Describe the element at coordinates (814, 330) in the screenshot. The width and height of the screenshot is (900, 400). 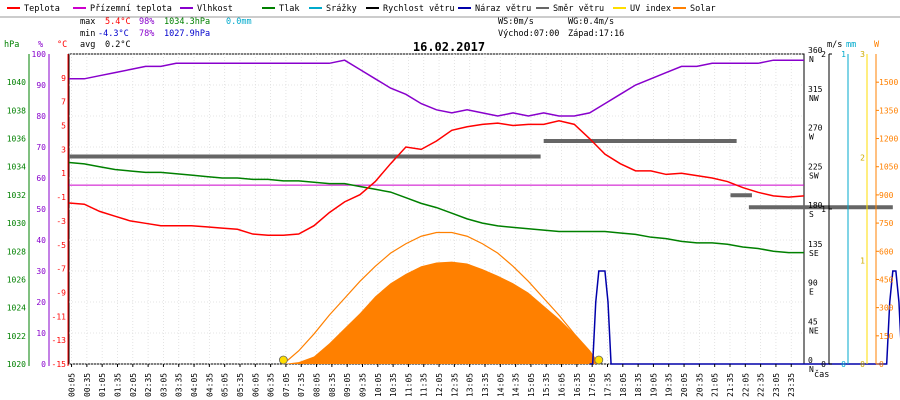
I see `tick-wind-dir-sub-1: NE` at that location.